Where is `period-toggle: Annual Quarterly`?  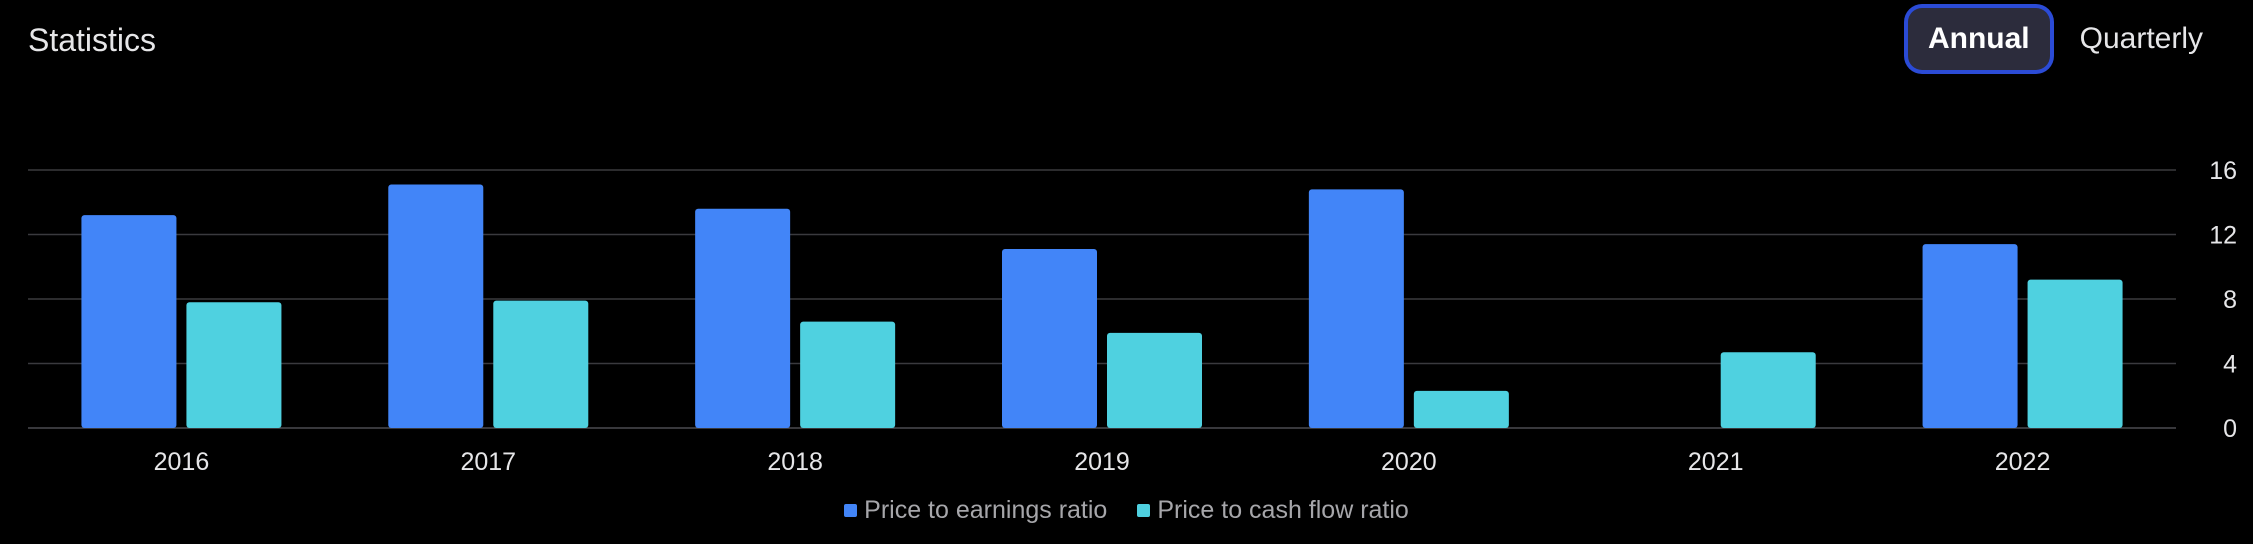
period-toggle: Annual Quarterly is located at coordinates (2065, 39).